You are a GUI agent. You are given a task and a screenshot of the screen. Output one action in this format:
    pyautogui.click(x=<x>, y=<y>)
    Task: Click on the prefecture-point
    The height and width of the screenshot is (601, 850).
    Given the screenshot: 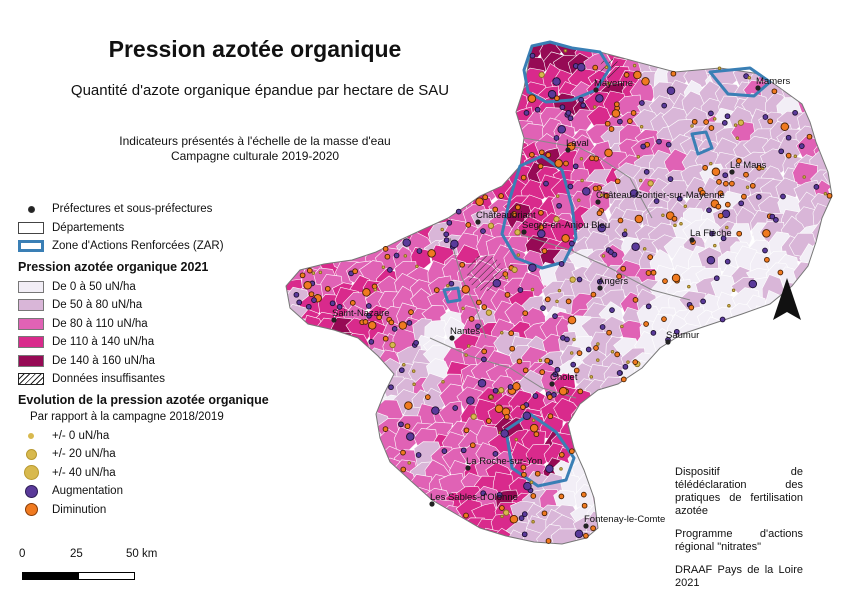 What is the action you would take?
    pyautogui.click(x=668, y=342)
    